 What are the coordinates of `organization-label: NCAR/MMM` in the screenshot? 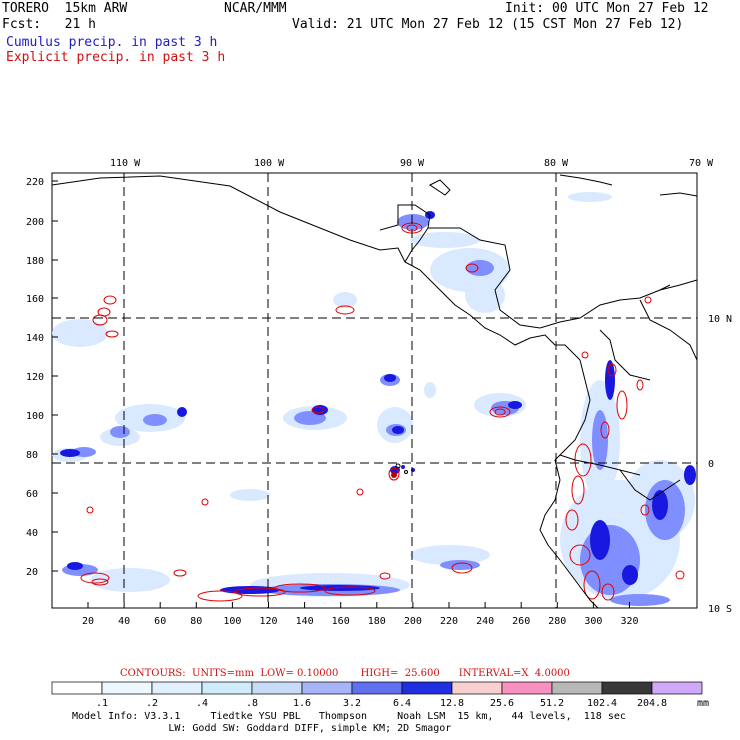 It's located at (255, 8).